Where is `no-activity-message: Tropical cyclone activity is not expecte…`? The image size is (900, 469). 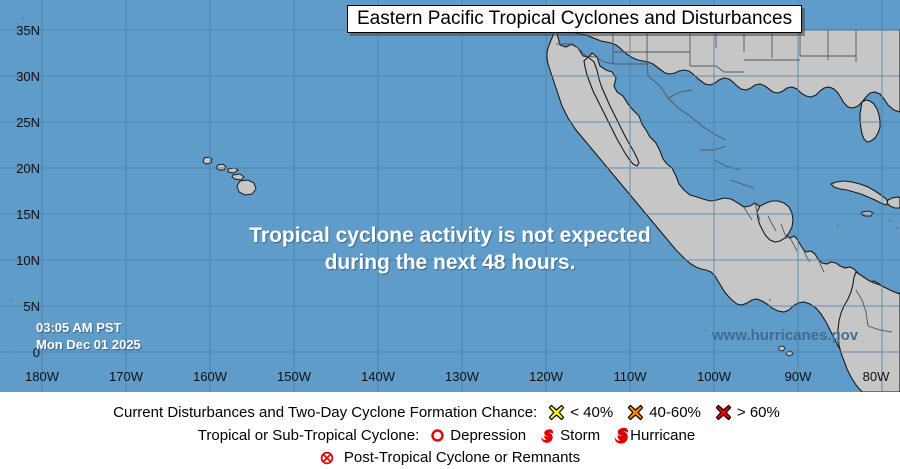 no-activity-message: Tropical cyclone activity is not expecte… is located at coordinates (450, 249).